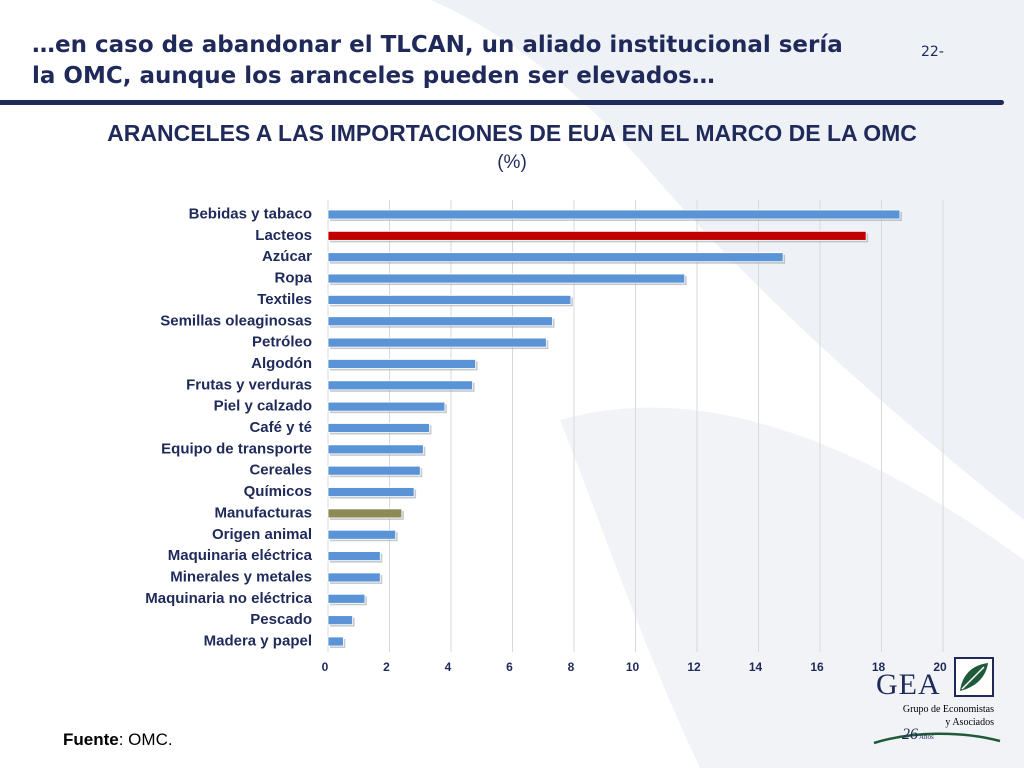 The height and width of the screenshot is (768, 1024). What do you see at coordinates (940, 667) in the screenshot?
I see `x-tick-label-20: 20` at bounding box center [940, 667].